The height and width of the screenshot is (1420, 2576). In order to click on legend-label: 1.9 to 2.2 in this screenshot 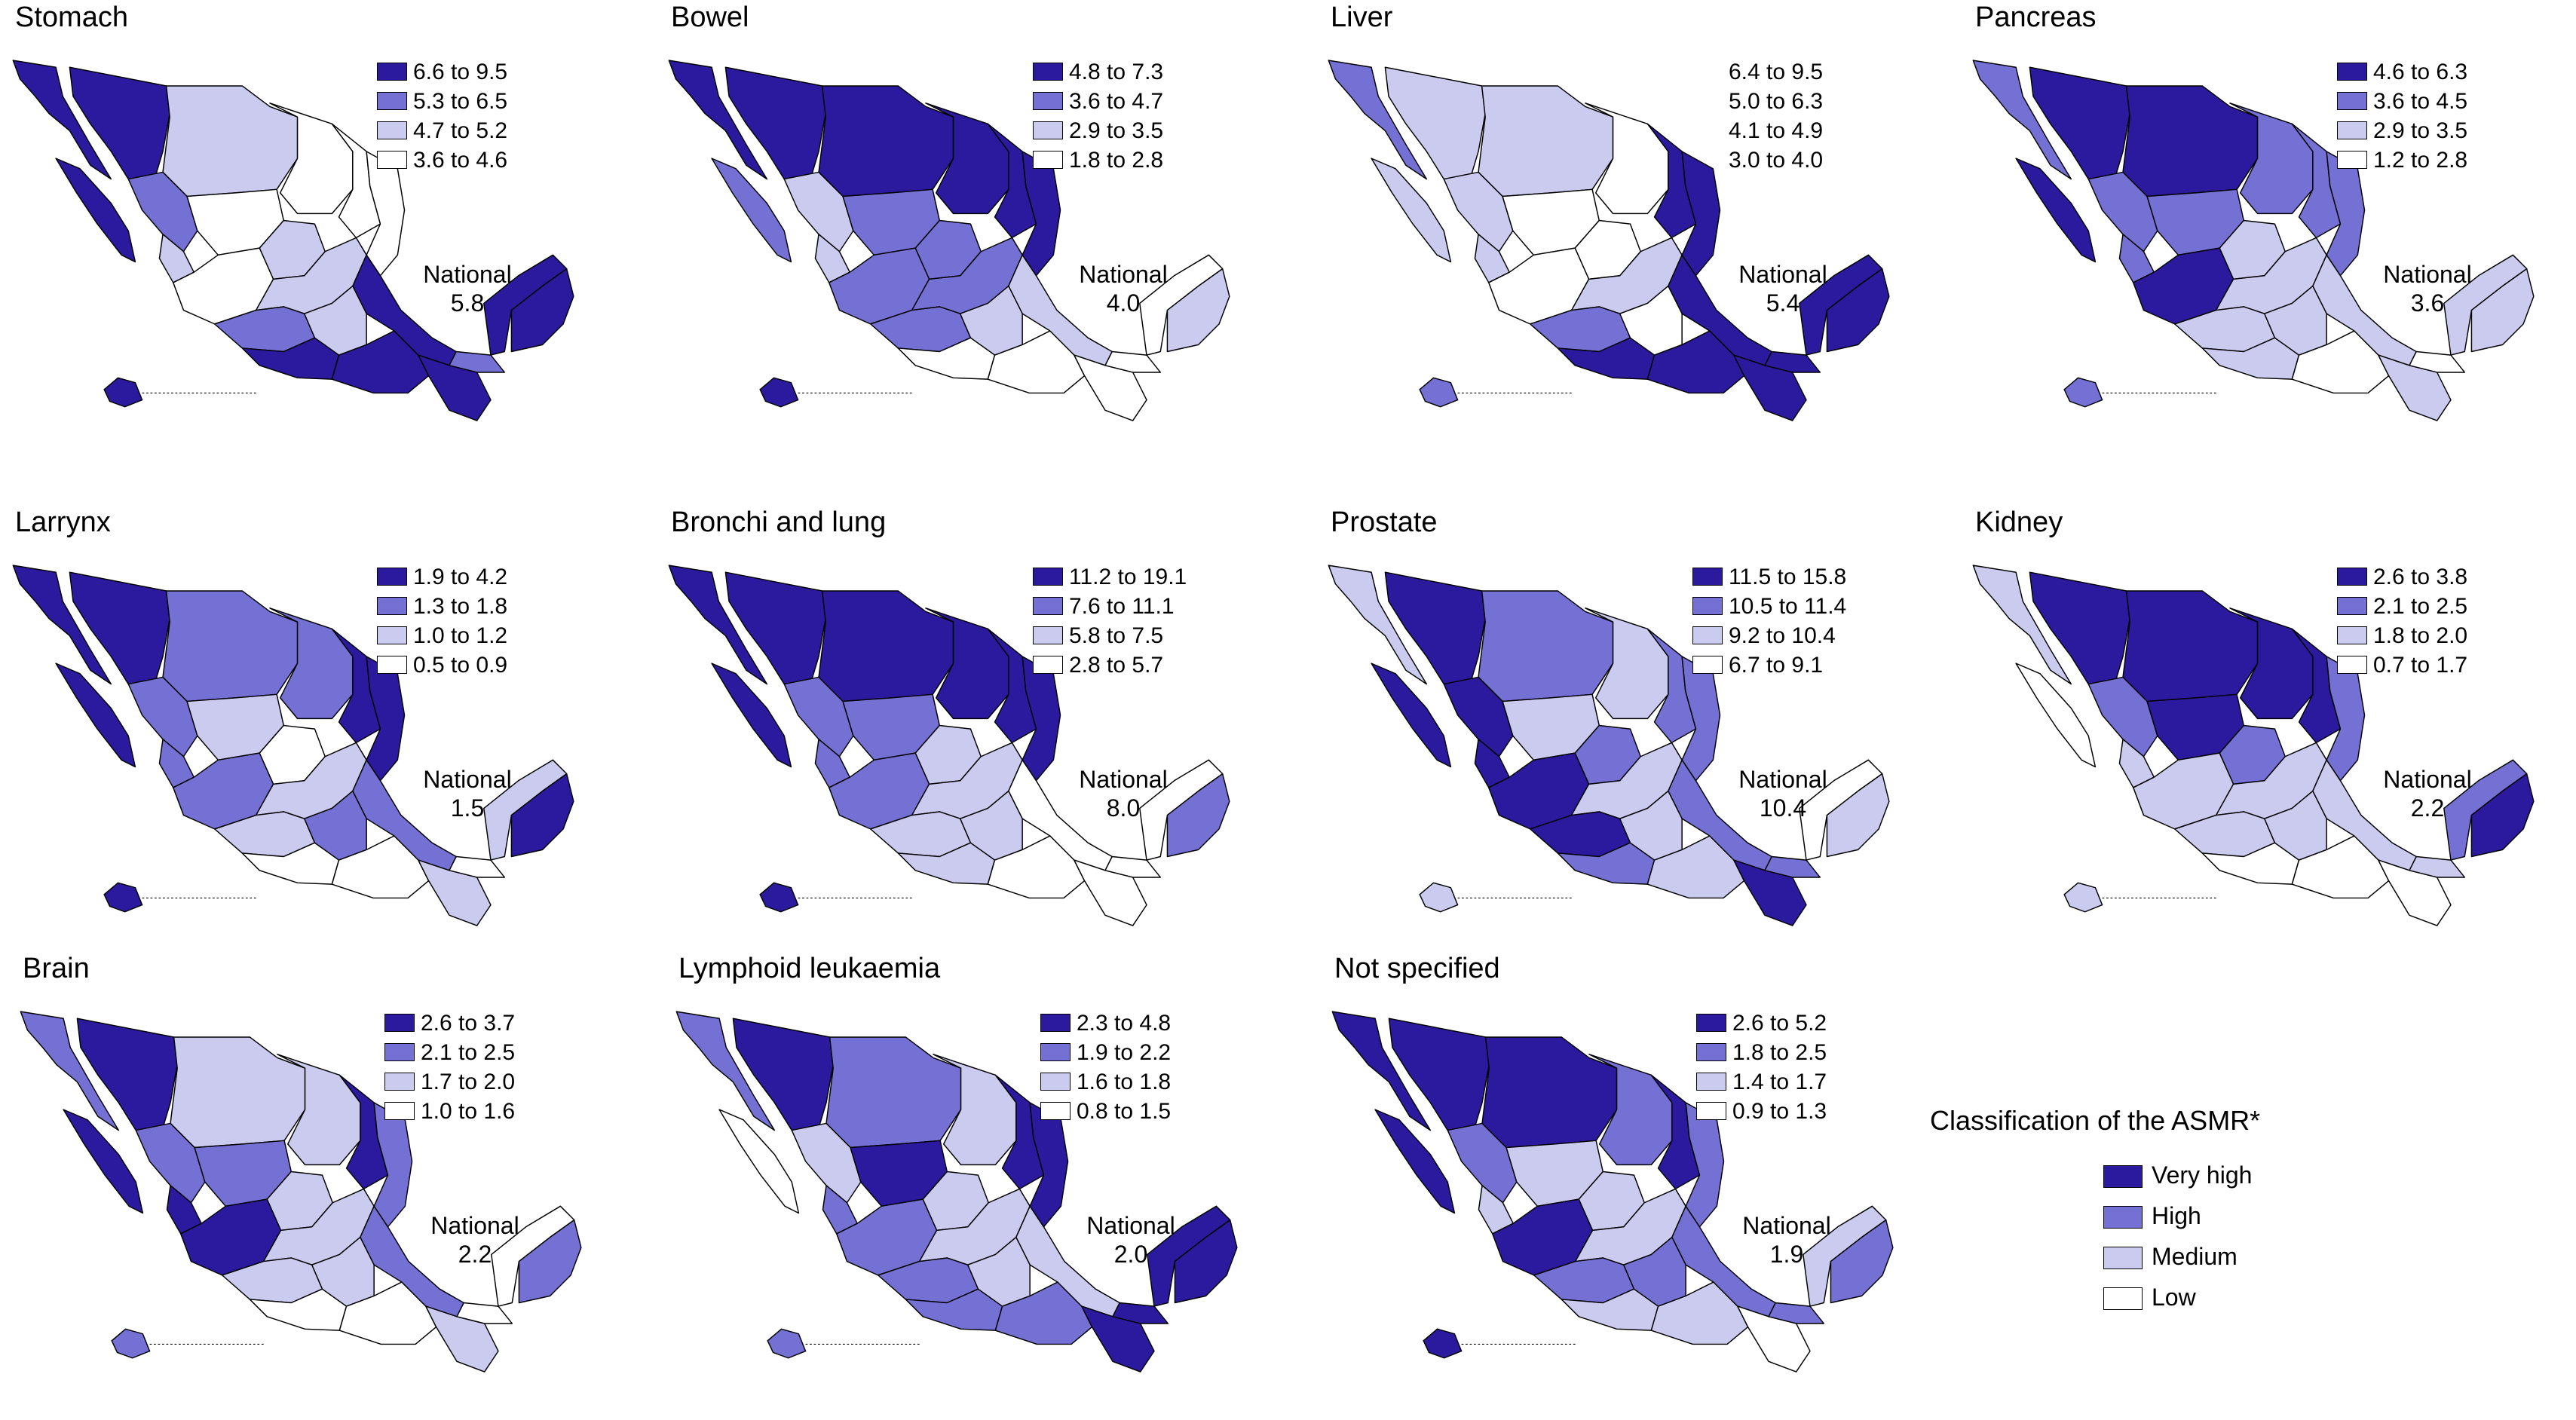, I will do `click(1124, 1052)`.